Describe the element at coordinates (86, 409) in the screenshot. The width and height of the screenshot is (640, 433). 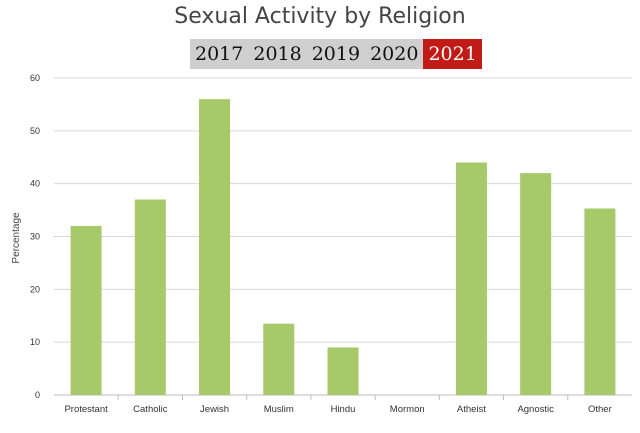
I see `x-tick-label-protestant: Protestant` at that location.